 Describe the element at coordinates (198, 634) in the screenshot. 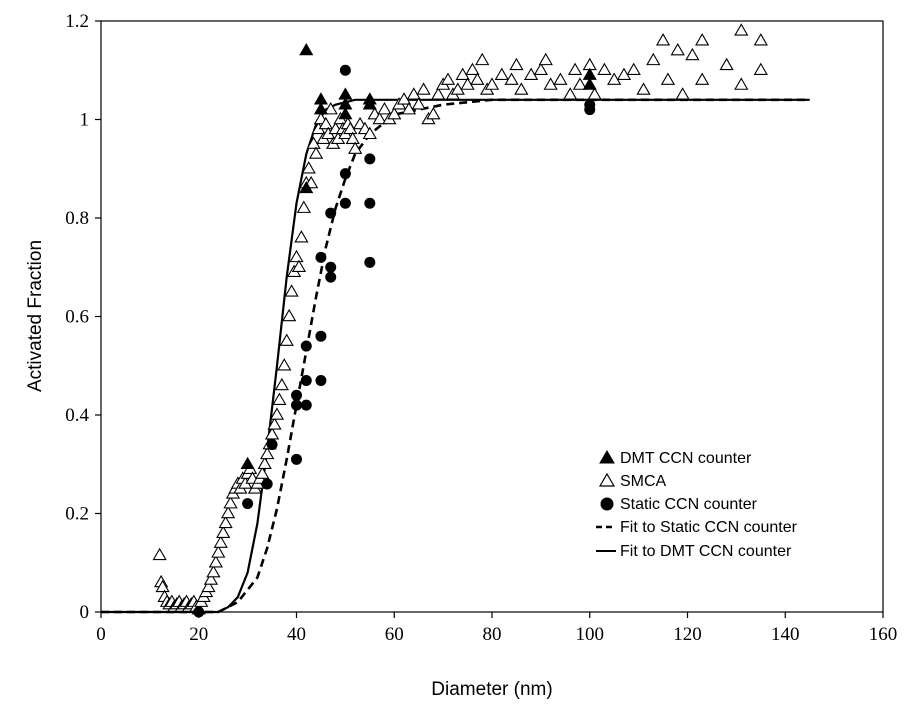

I see `x-tick-label: 20` at that location.